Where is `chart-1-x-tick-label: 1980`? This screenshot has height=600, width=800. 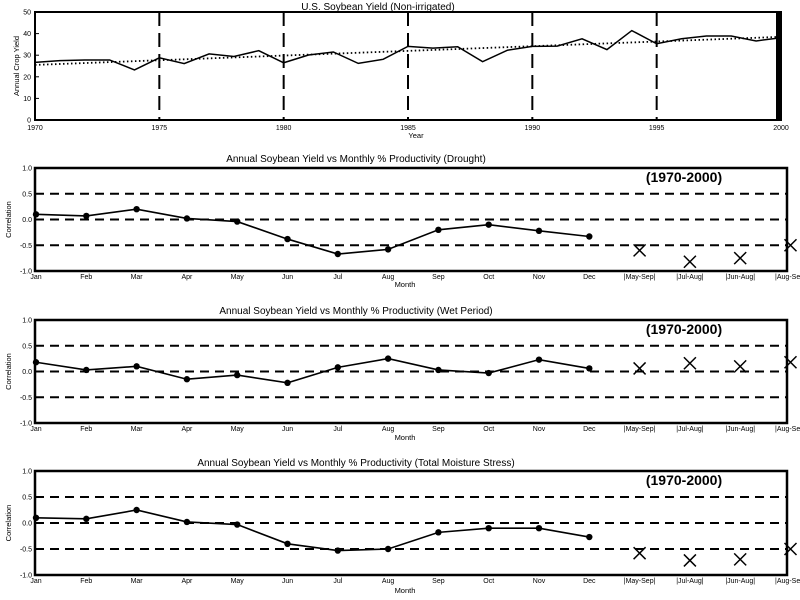 chart-1-x-tick-label: 1980 is located at coordinates (284, 128).